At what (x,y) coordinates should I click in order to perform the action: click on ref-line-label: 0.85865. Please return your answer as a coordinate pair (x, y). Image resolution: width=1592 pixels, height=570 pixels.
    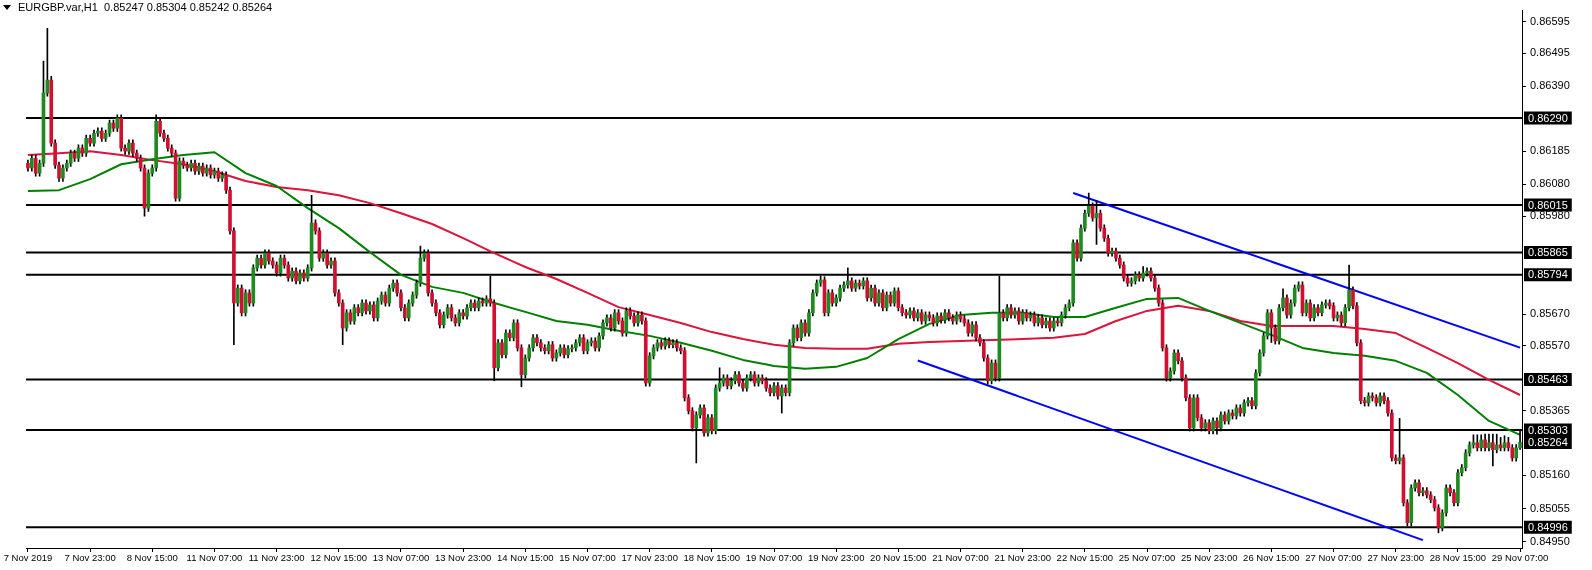
    Looking at the image, I should click on (1548, 251).